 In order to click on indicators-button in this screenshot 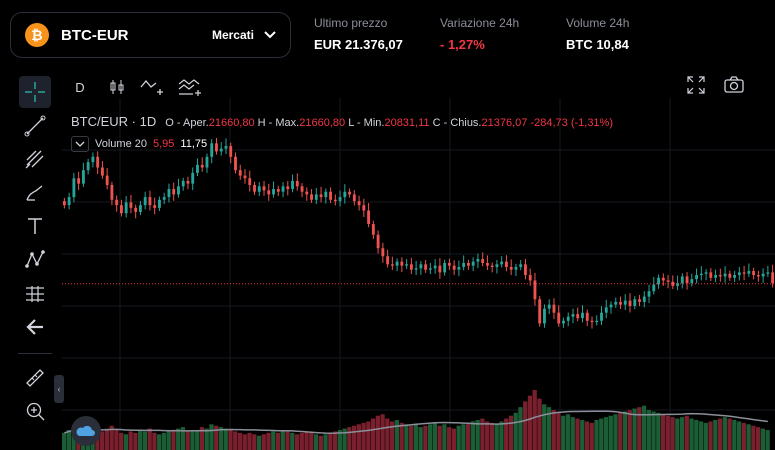, I will do `click(190, 87)`.